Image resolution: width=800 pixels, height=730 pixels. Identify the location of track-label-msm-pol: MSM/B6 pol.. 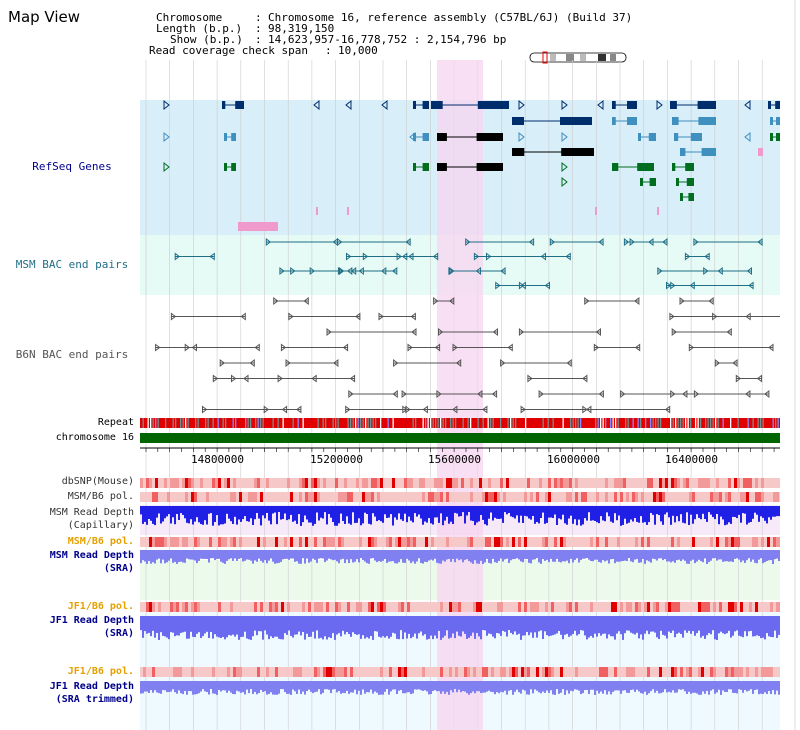
(100, 496).